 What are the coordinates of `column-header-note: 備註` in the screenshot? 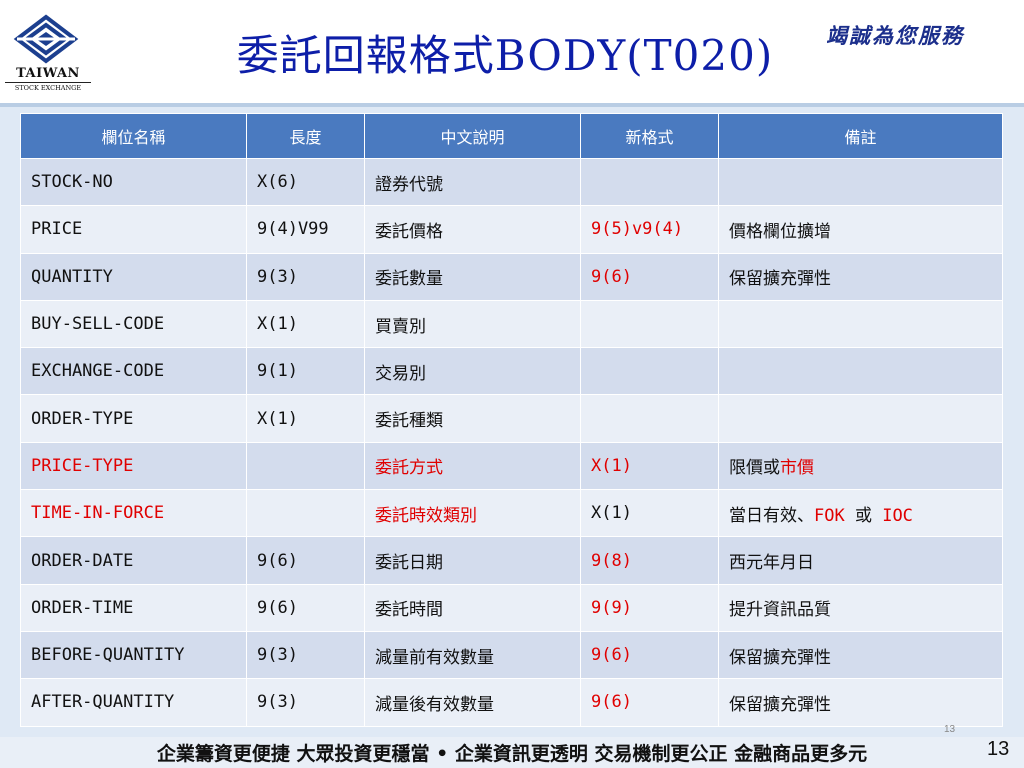 It's located at (860, 136).